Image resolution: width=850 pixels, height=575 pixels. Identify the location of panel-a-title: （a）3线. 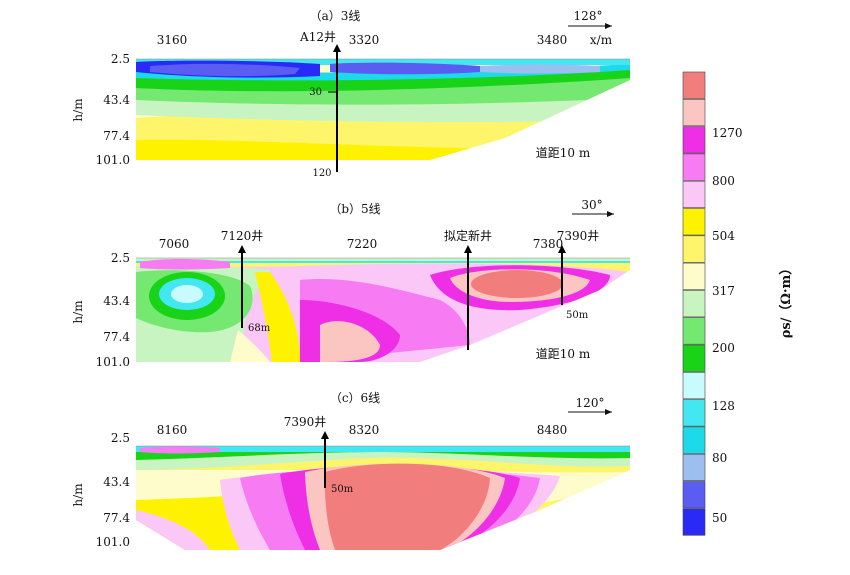
(335, 16).